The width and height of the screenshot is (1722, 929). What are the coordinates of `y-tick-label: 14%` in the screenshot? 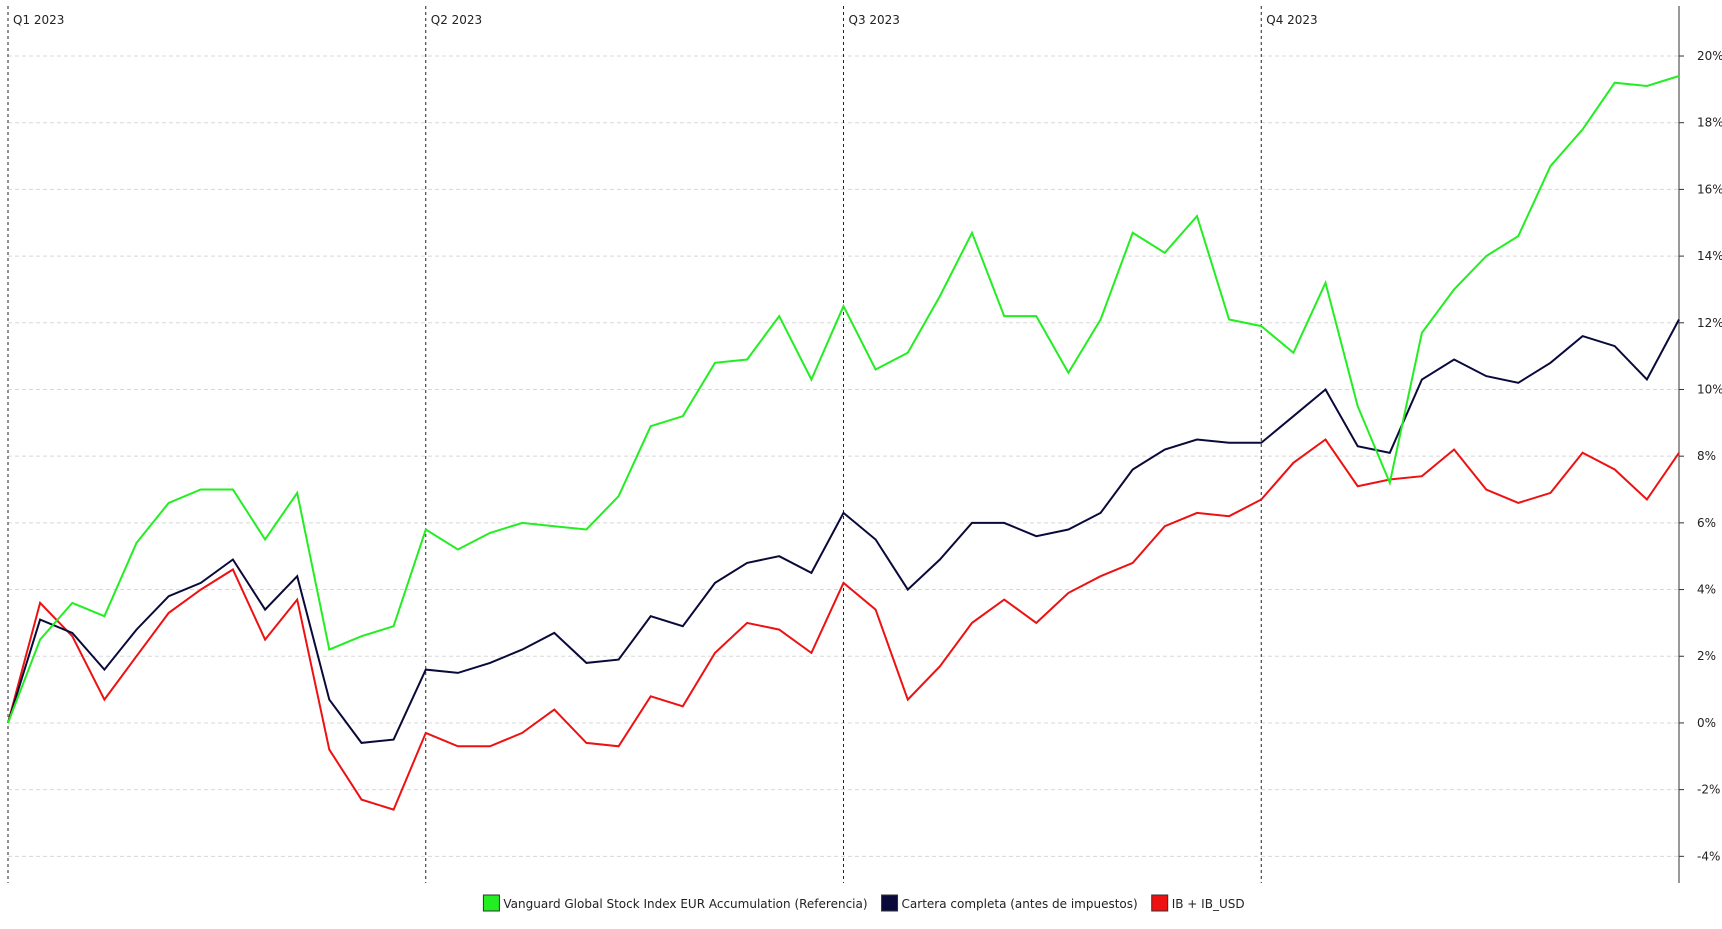 It's located at (1709, 256).